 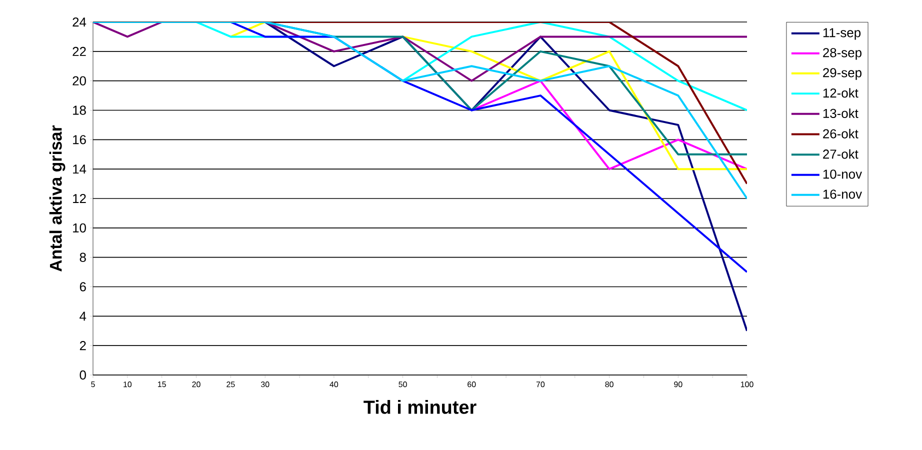 I want to click on legend-label: 16-nov, so click(x=842, y=194).